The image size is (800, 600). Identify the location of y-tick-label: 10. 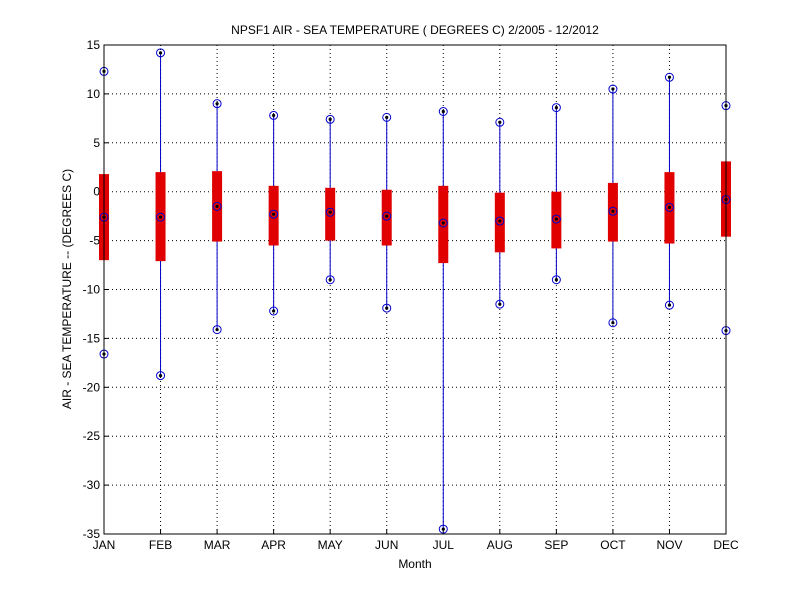
(94, 94).